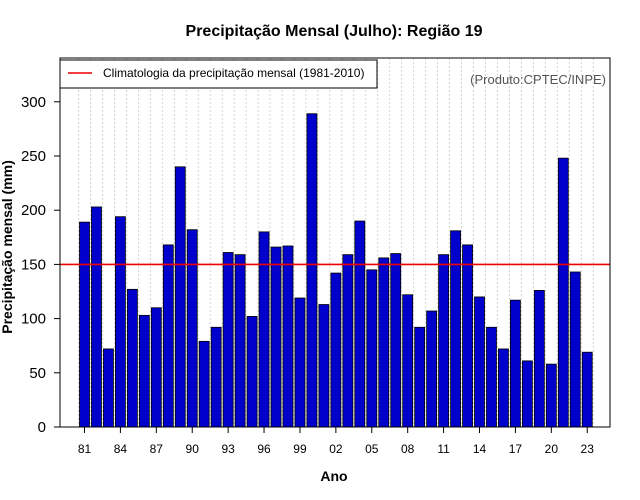  What do you see at coordinates (157, 449) in the screenshot?
I see `x-tick-label-87: 87` at bounding box center [157, 449].